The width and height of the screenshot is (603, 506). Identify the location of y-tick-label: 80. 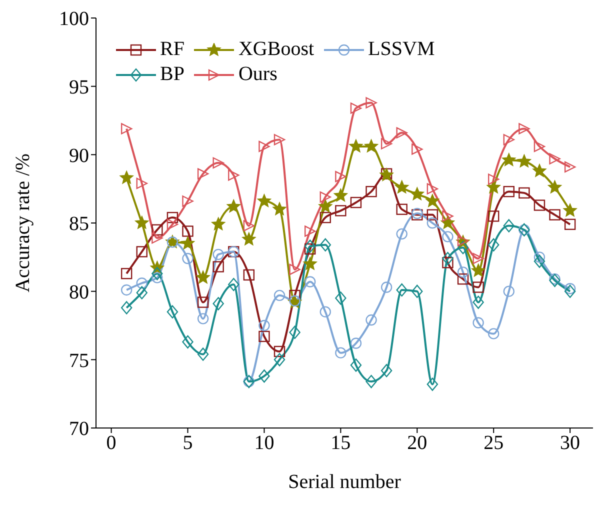
(79, 292).